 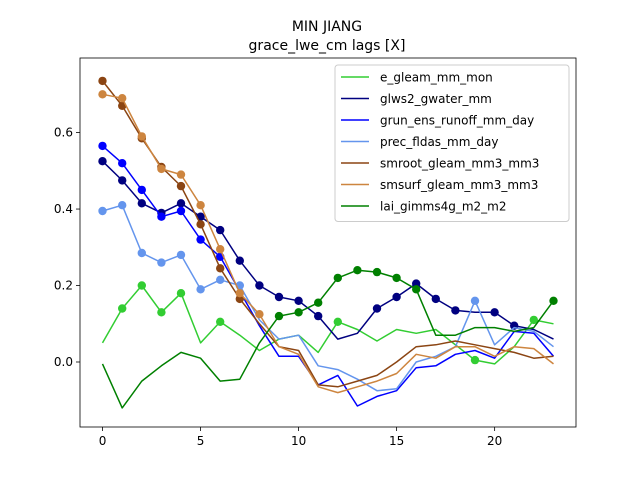 What do you see at coordinates (63, 209) in the screenshot?
I see `y-tick-label: 0.4` at bounding box center [63, 209].